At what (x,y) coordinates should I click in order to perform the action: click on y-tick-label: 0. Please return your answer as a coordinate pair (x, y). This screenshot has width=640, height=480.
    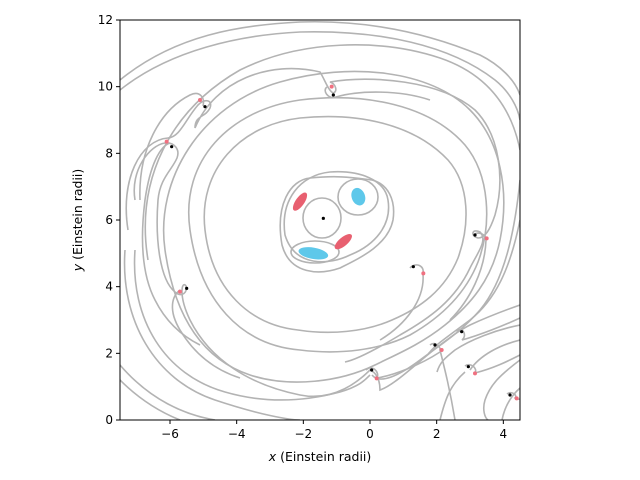
    Looking at the image, I should click on (109, 420).